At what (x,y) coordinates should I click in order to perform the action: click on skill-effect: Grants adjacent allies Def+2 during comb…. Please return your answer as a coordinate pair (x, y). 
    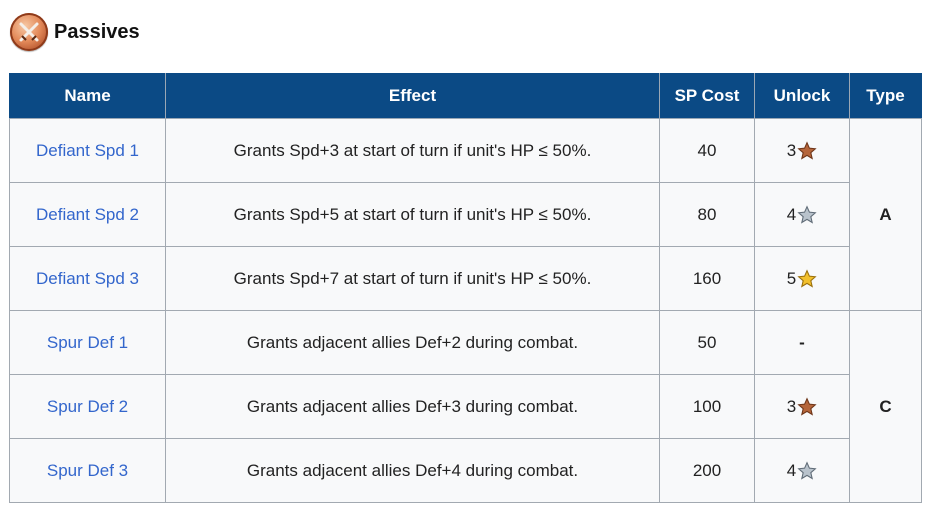
    Looking at the image, I should click on (412, 342).